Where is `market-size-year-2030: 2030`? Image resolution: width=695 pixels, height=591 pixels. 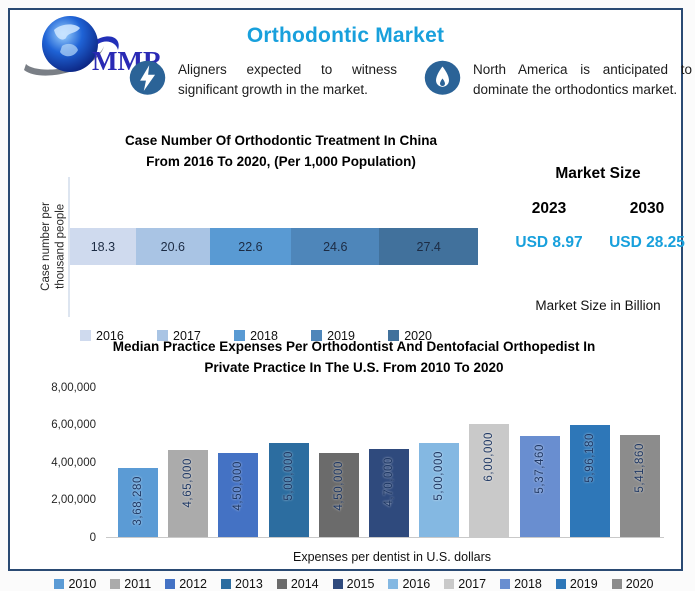
market-size-year-2030: 2030 is located at coordinates (647, 208).